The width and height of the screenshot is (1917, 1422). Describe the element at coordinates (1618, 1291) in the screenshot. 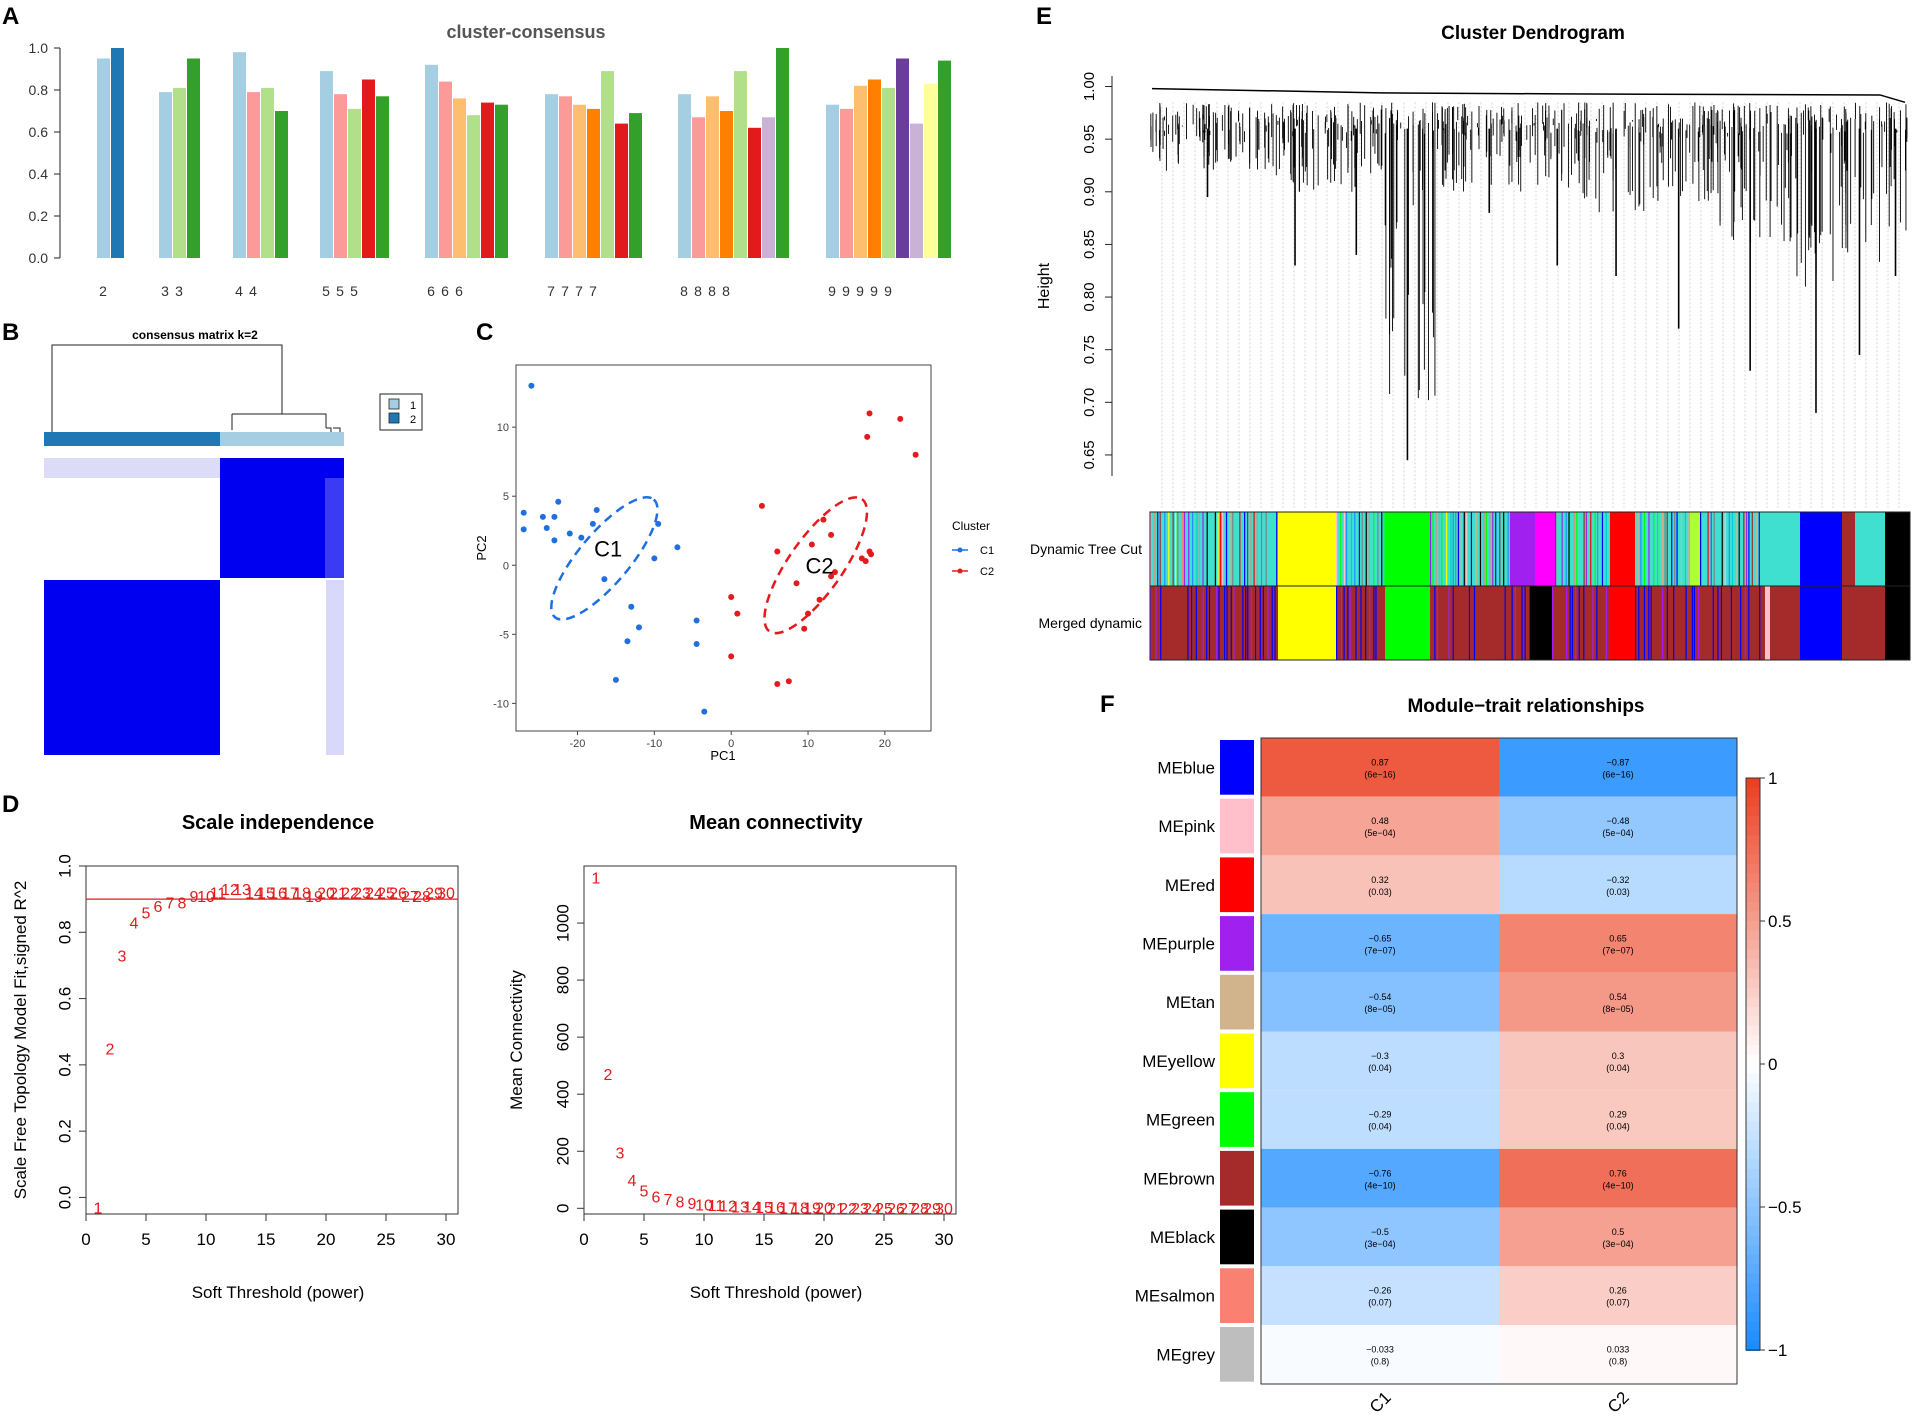

I see `correlation-value: 0.26` at that location.